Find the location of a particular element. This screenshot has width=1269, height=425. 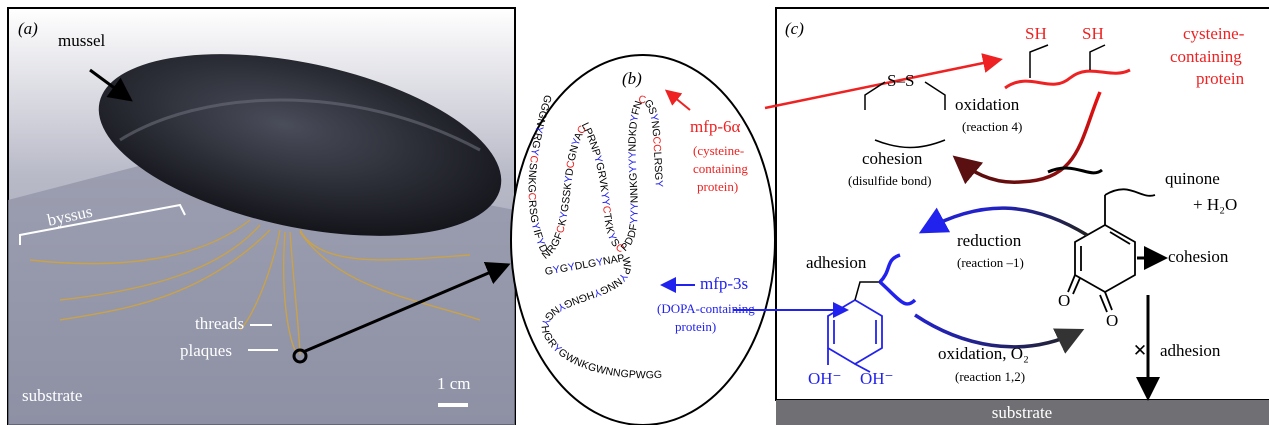

label: protein is located at coordinates (1220, 78).